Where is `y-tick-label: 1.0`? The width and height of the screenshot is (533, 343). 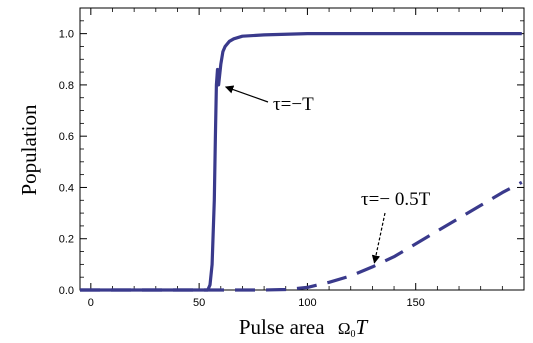 y-tick-label: 1.0 is located at coordinates (66, 35).